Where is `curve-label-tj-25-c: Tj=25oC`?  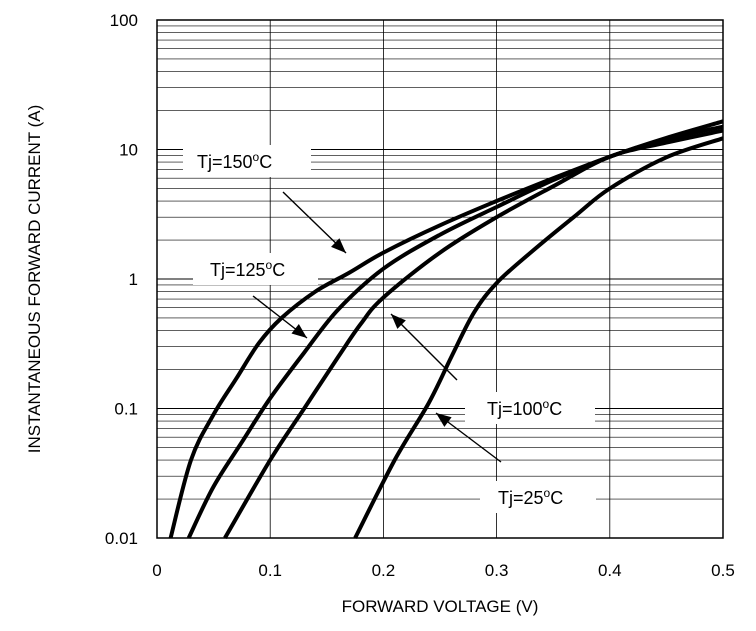
curve-label-tj-25-c: Tj=25oC is located at coordinates (530, 497).